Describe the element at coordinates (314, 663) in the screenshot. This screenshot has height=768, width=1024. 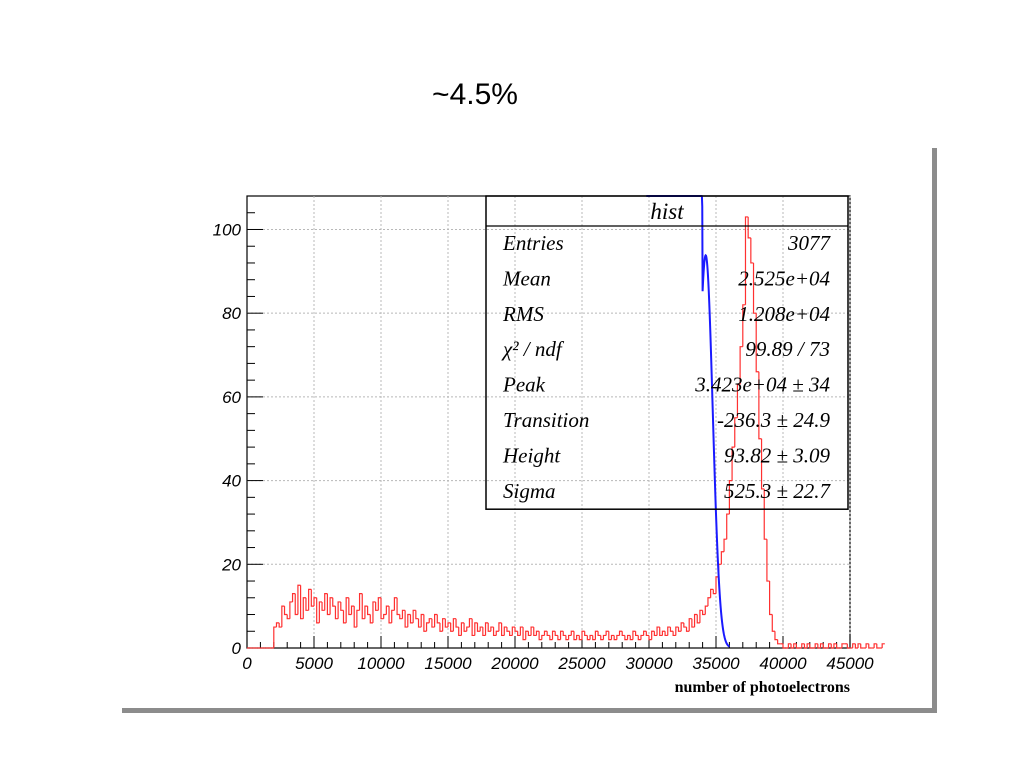
I see `x-tick-label-1: 5000` at that location.